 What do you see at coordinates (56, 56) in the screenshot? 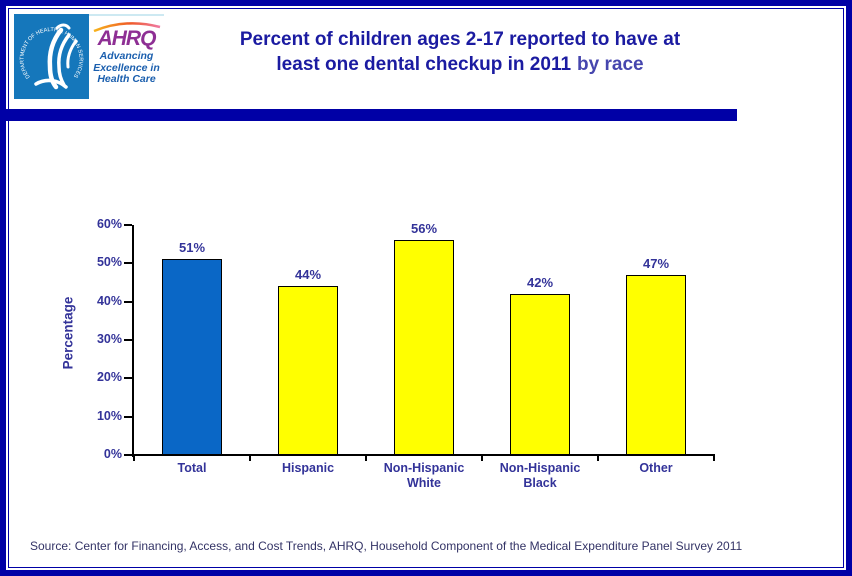
I see `hhs-eagle-icon` at bounding box center [56, 56].